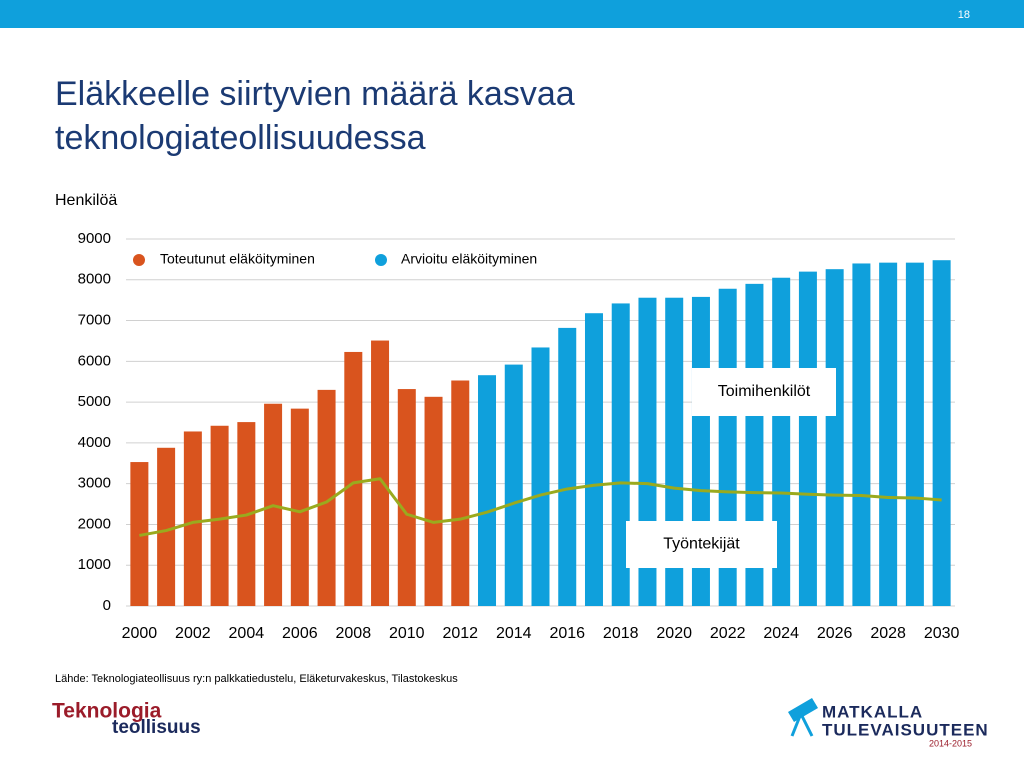 The image size is (1024, 768). Describe the element at coordinates (94, 442) in the screenshot. I see `y-tick-label: 4000` at that location.